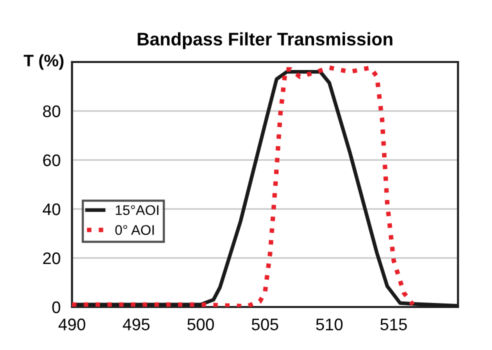 This screenshot has width=492, height=350. I want to click on y-tick-label: 60, so click(51, 160).